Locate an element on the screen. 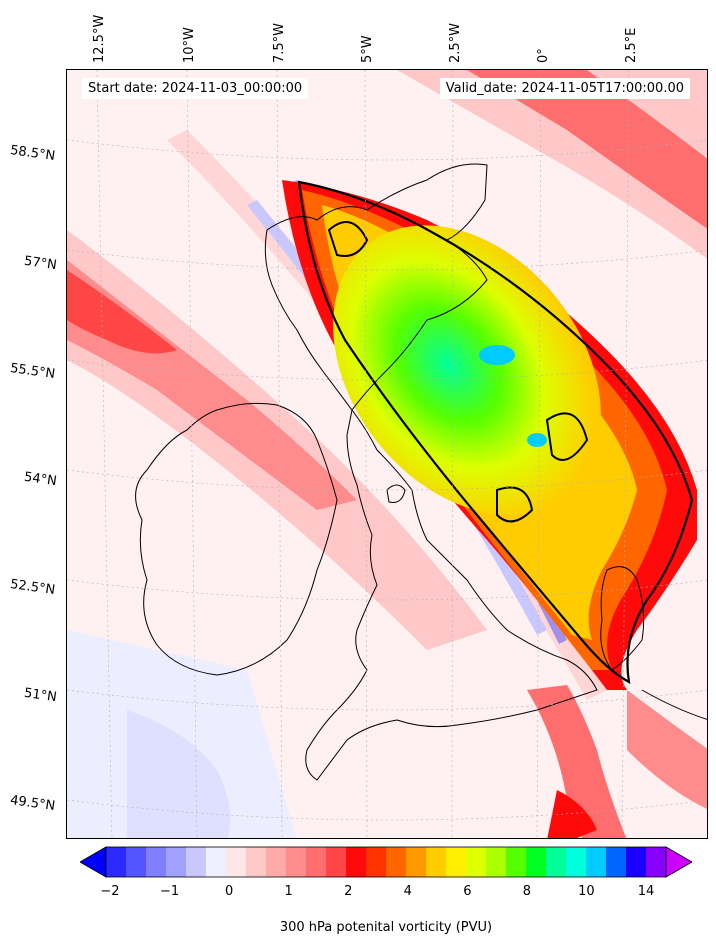  colorbar-extend-min is located at coordinates (93, 862).